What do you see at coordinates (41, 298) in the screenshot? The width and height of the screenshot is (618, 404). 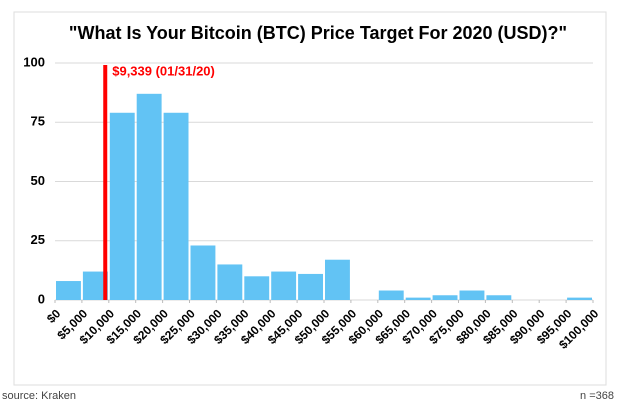 I see `y-tick-label: 0` at bounding box center [41, 298].